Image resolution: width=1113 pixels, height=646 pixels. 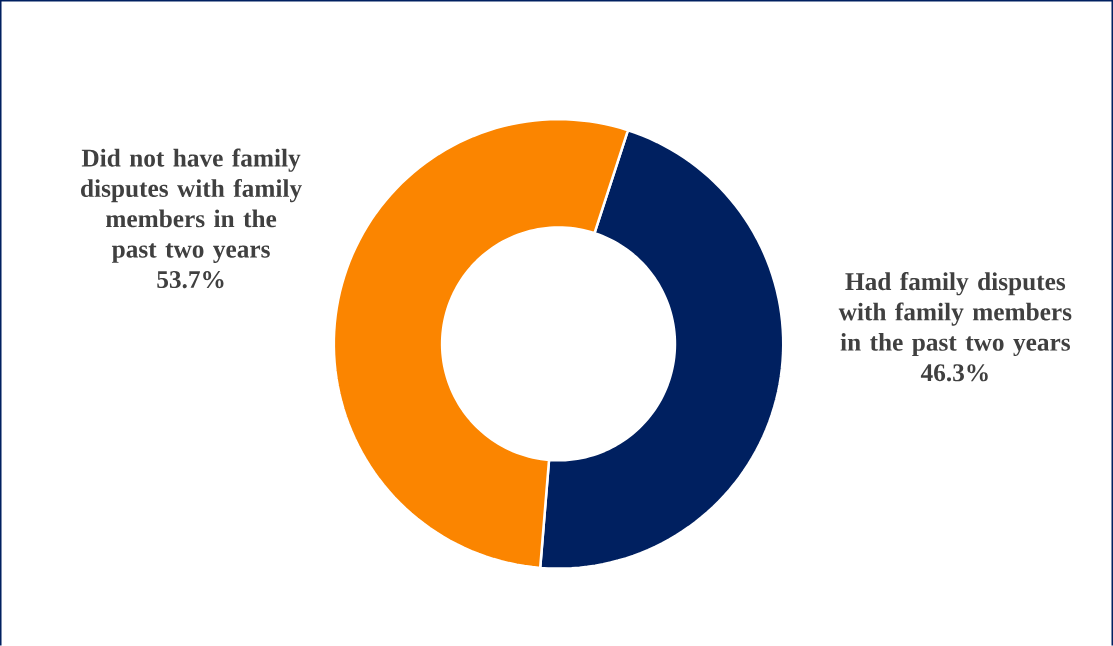 I want to click on data-label: 46.3%, so click(x=954, y=373).